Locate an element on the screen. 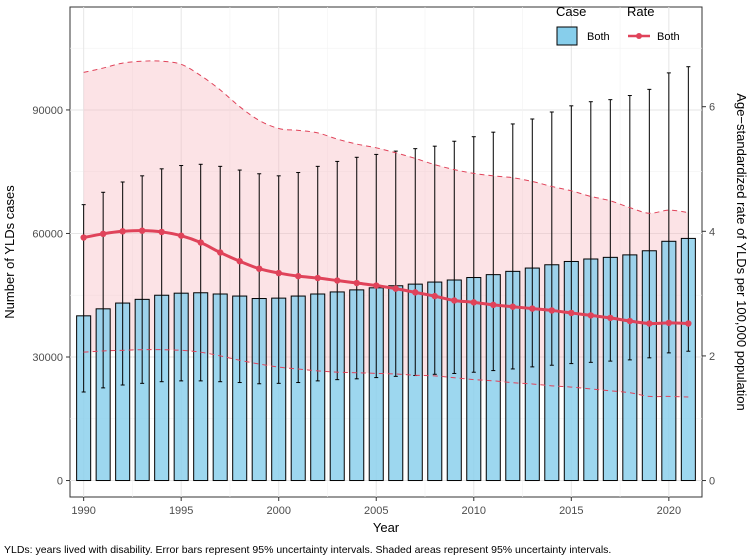 This screenshot has width=747, height=560. rate-lower-bound is located at coordinates (386, 373).